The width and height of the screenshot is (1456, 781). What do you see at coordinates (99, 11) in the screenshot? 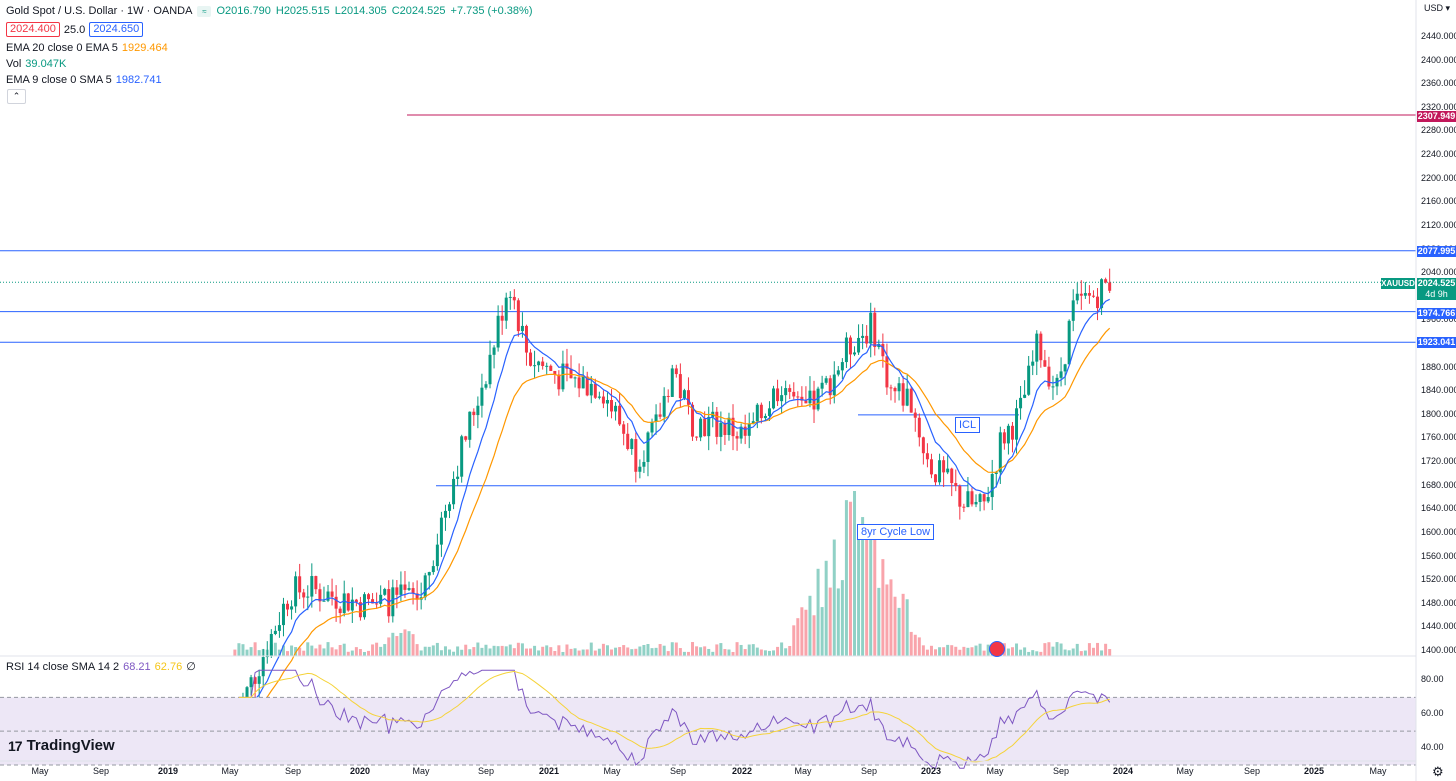
I see `symbol-title: Gold Spot / U.S. Dollar · 1W · OANDA` at bounding box center [99, 11].